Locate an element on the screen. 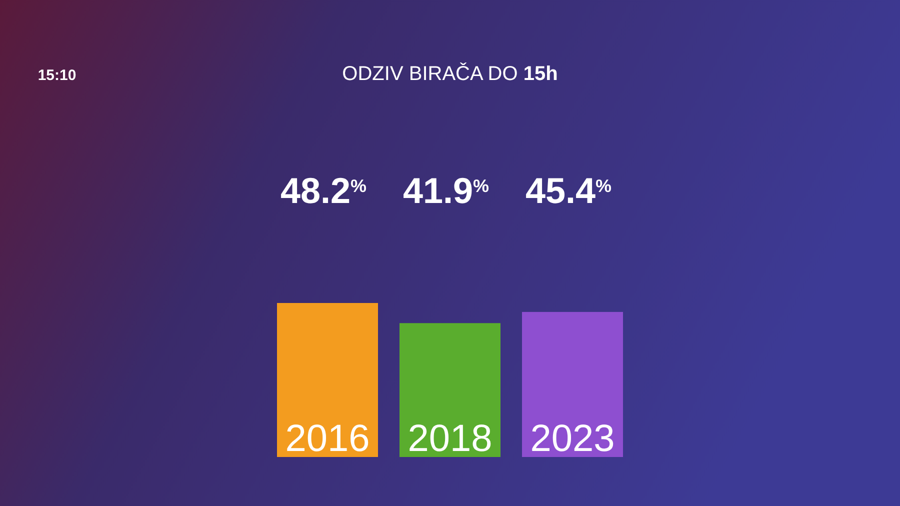 The width and height of the screenshot is (900, 506). x-tick-label: 2023 is located at coordinates (572, 439).